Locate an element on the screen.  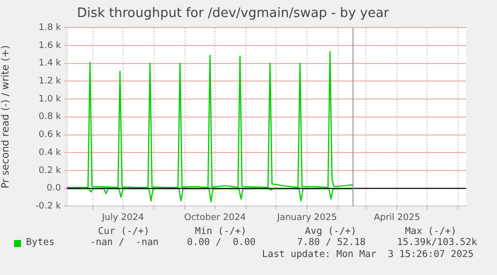
y-tick-label: 0.8 k is located at coordinates (50, 117).